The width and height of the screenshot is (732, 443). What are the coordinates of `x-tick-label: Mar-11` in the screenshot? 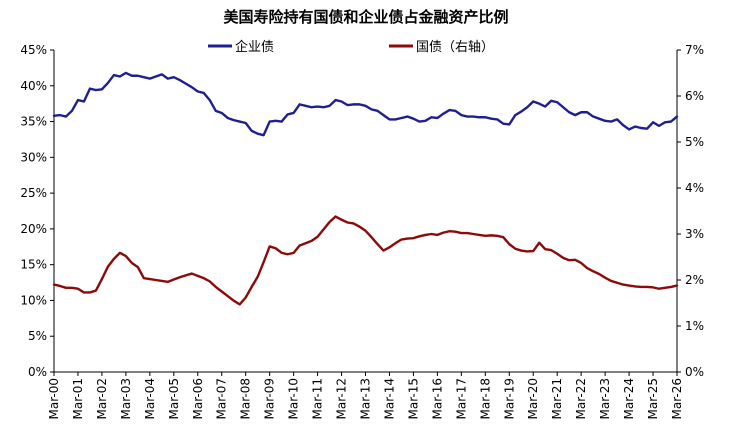 It's located at (318, 398).